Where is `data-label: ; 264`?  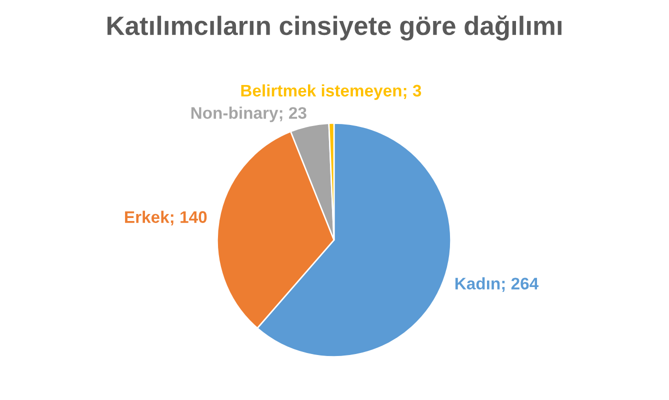 data-label: ; 264 is located at coordinates (520, 285).